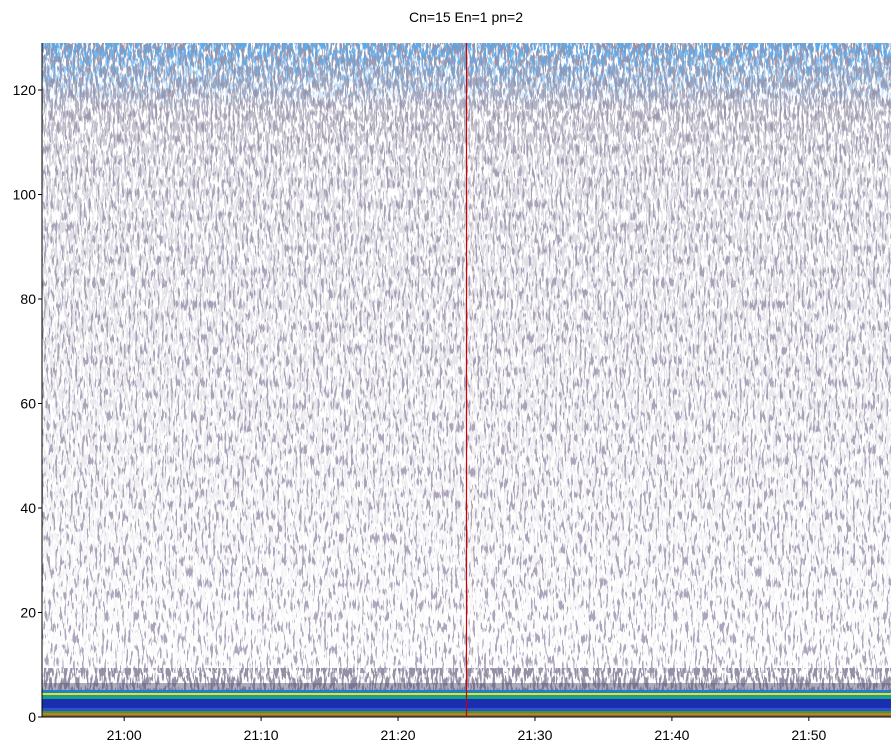  What do you see at coordinates (28, 404) in the screenshot?
I see `y-tick-label: 60` at bounding box center [28, 404].